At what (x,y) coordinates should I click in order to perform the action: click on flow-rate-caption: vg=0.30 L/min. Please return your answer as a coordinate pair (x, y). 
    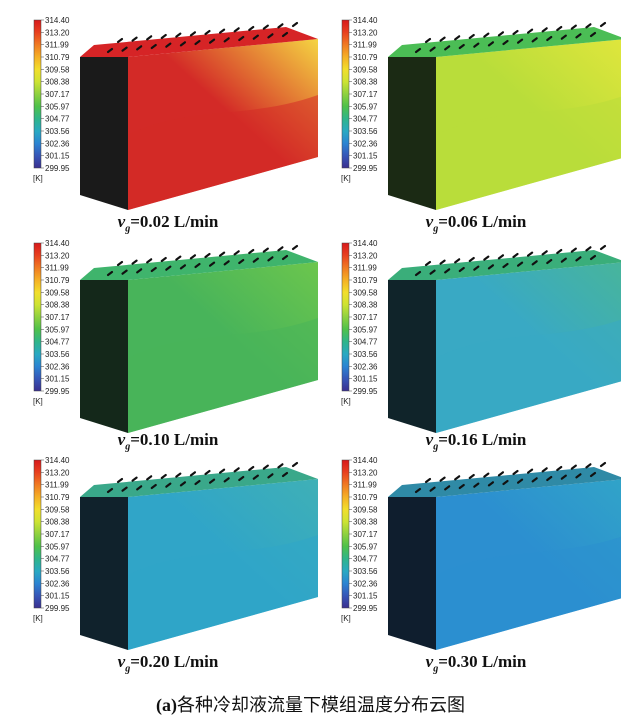
    Looking at the image, I should click on (473, 663).